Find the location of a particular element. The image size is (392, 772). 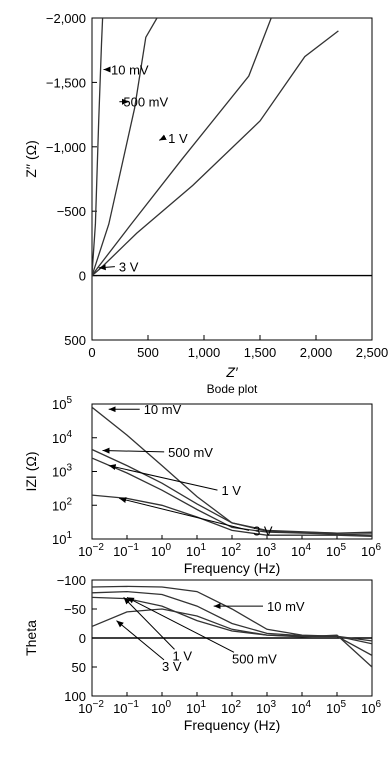

y-axis-label: Z′′ (Ω) is located at coordinates (31, 158).